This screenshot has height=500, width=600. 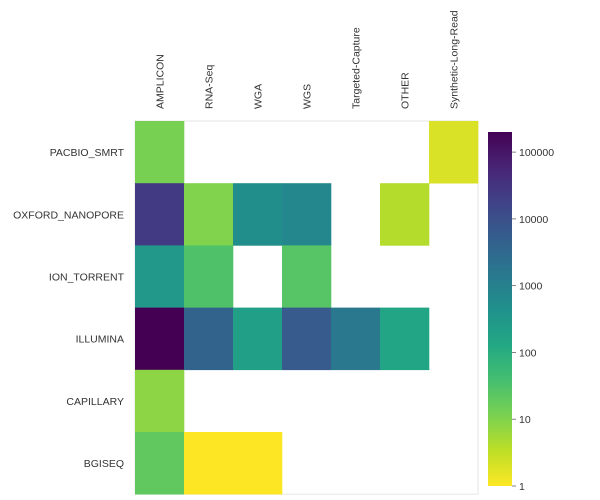 I want to click on heatmap-cell-illumina-targeted-capture, so click(x=356, y=339).